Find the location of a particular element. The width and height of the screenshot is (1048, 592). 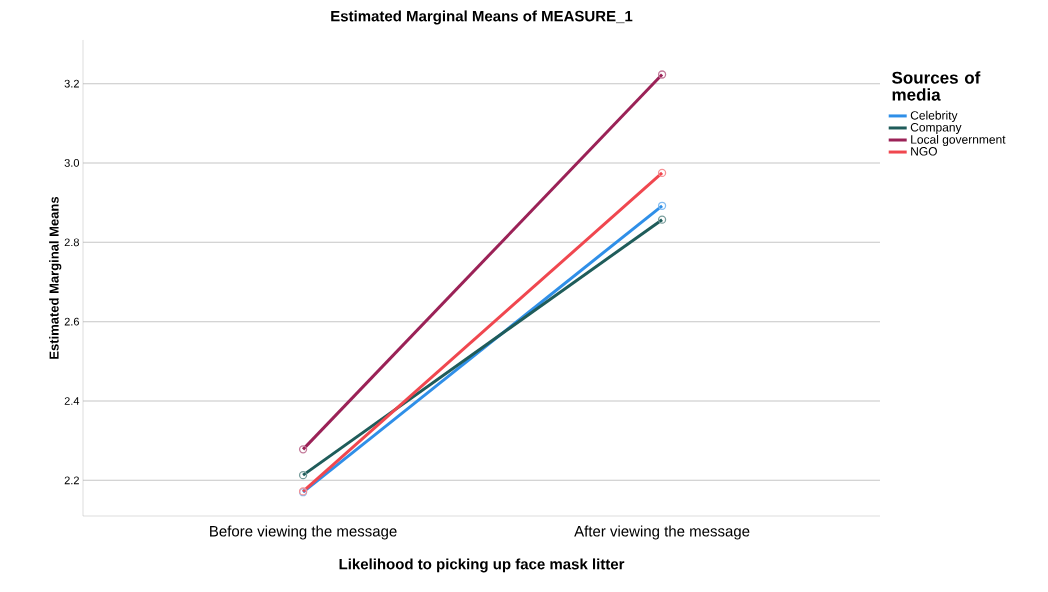

y-tick-label: 2.2 is located at coordinates (71, 480).